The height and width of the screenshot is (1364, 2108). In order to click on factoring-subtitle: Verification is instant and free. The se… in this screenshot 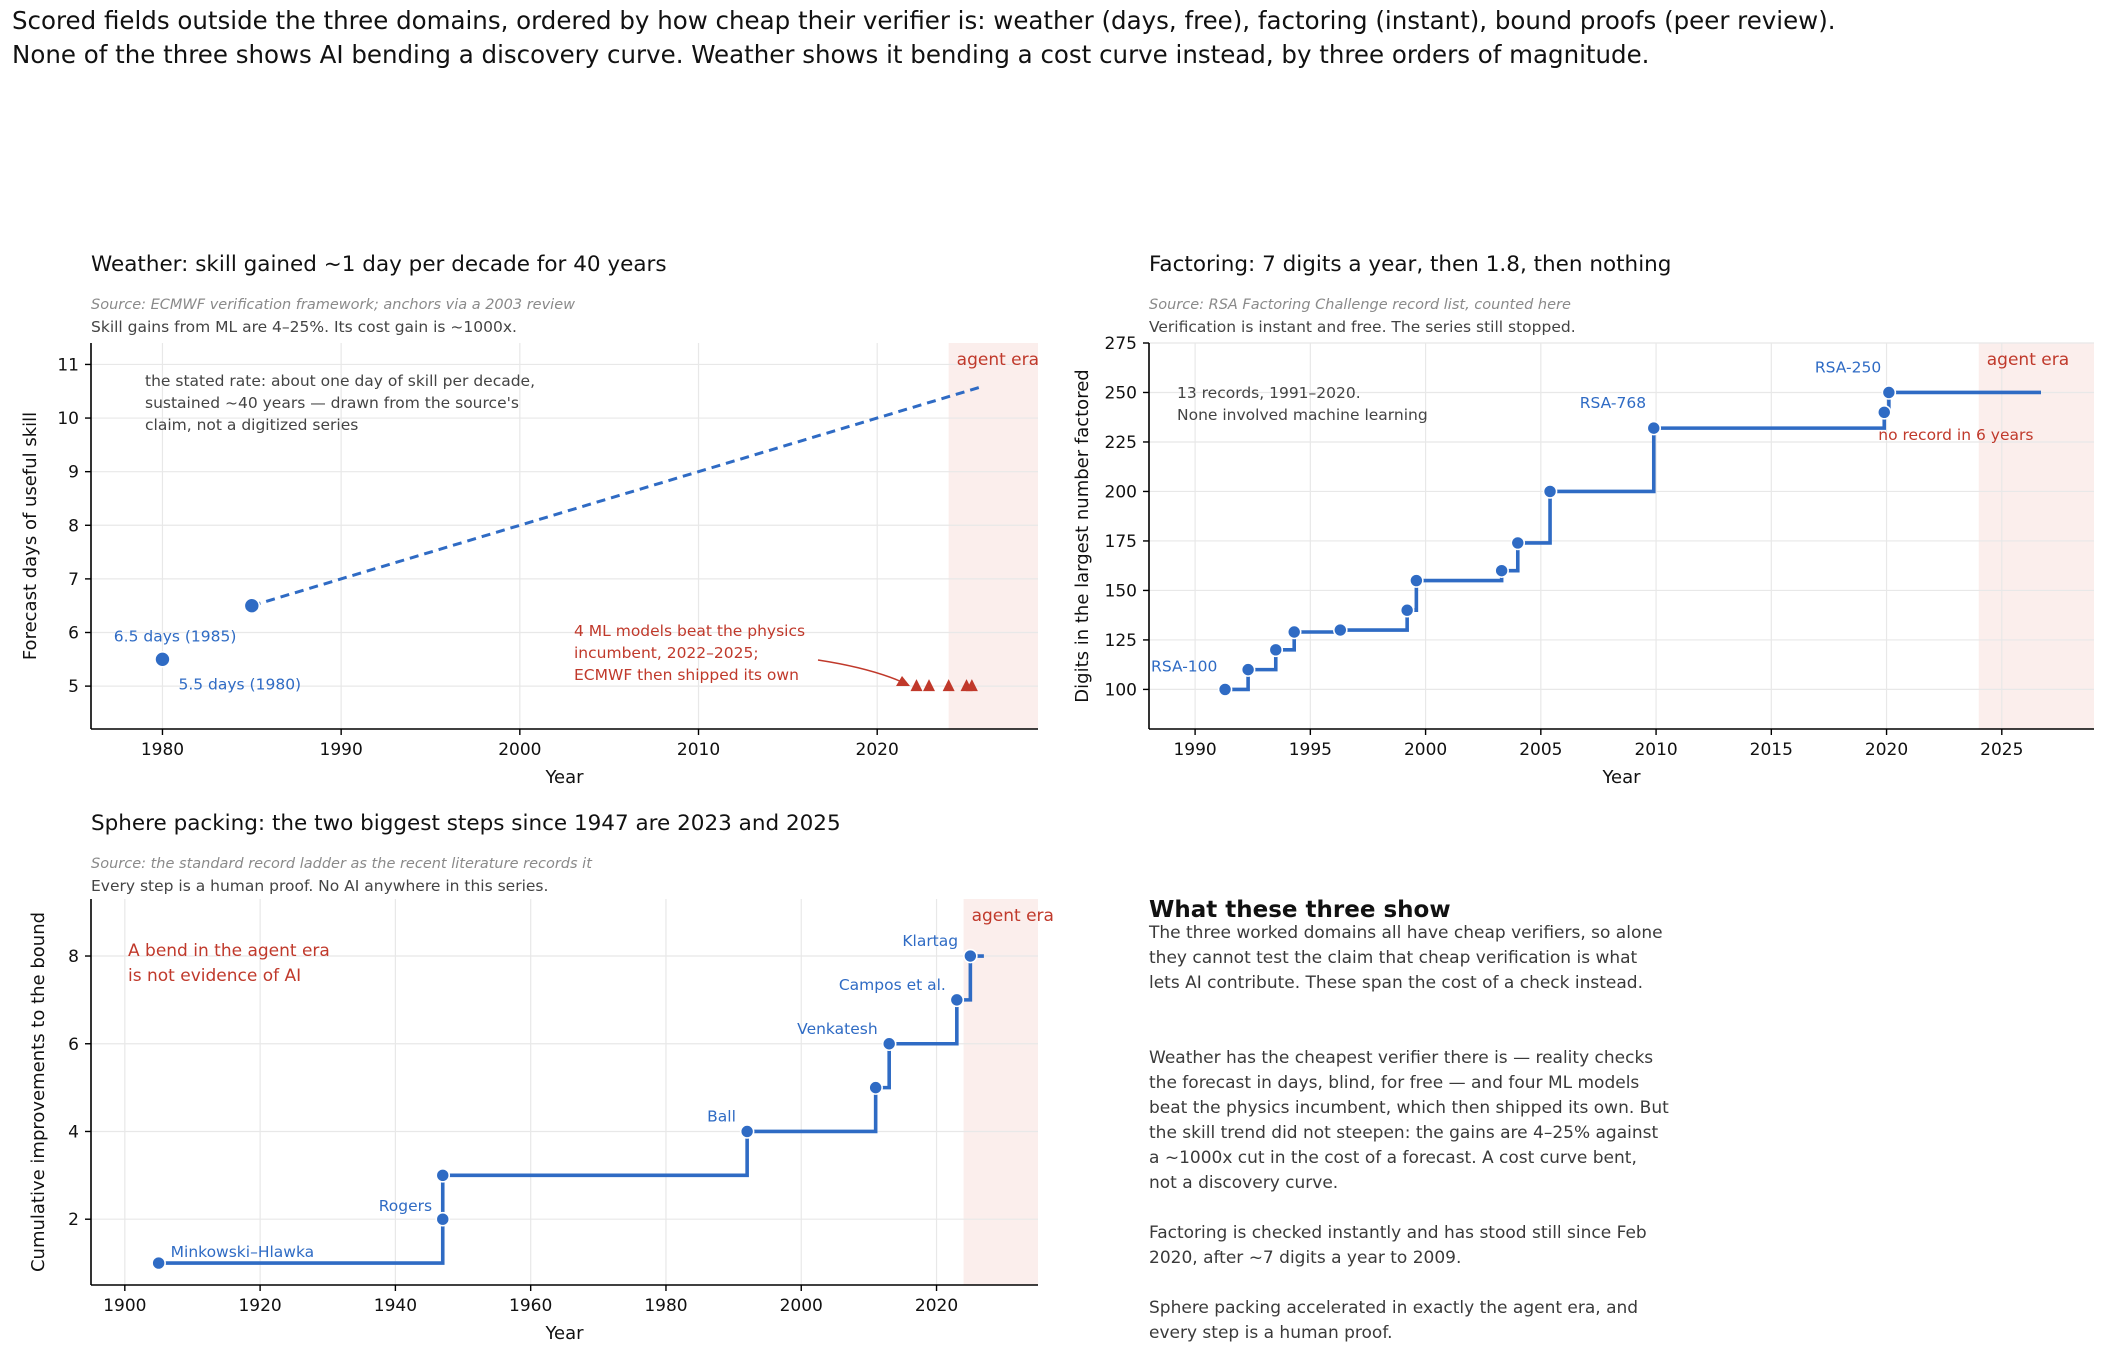, I will do `click(1362, 327)`.